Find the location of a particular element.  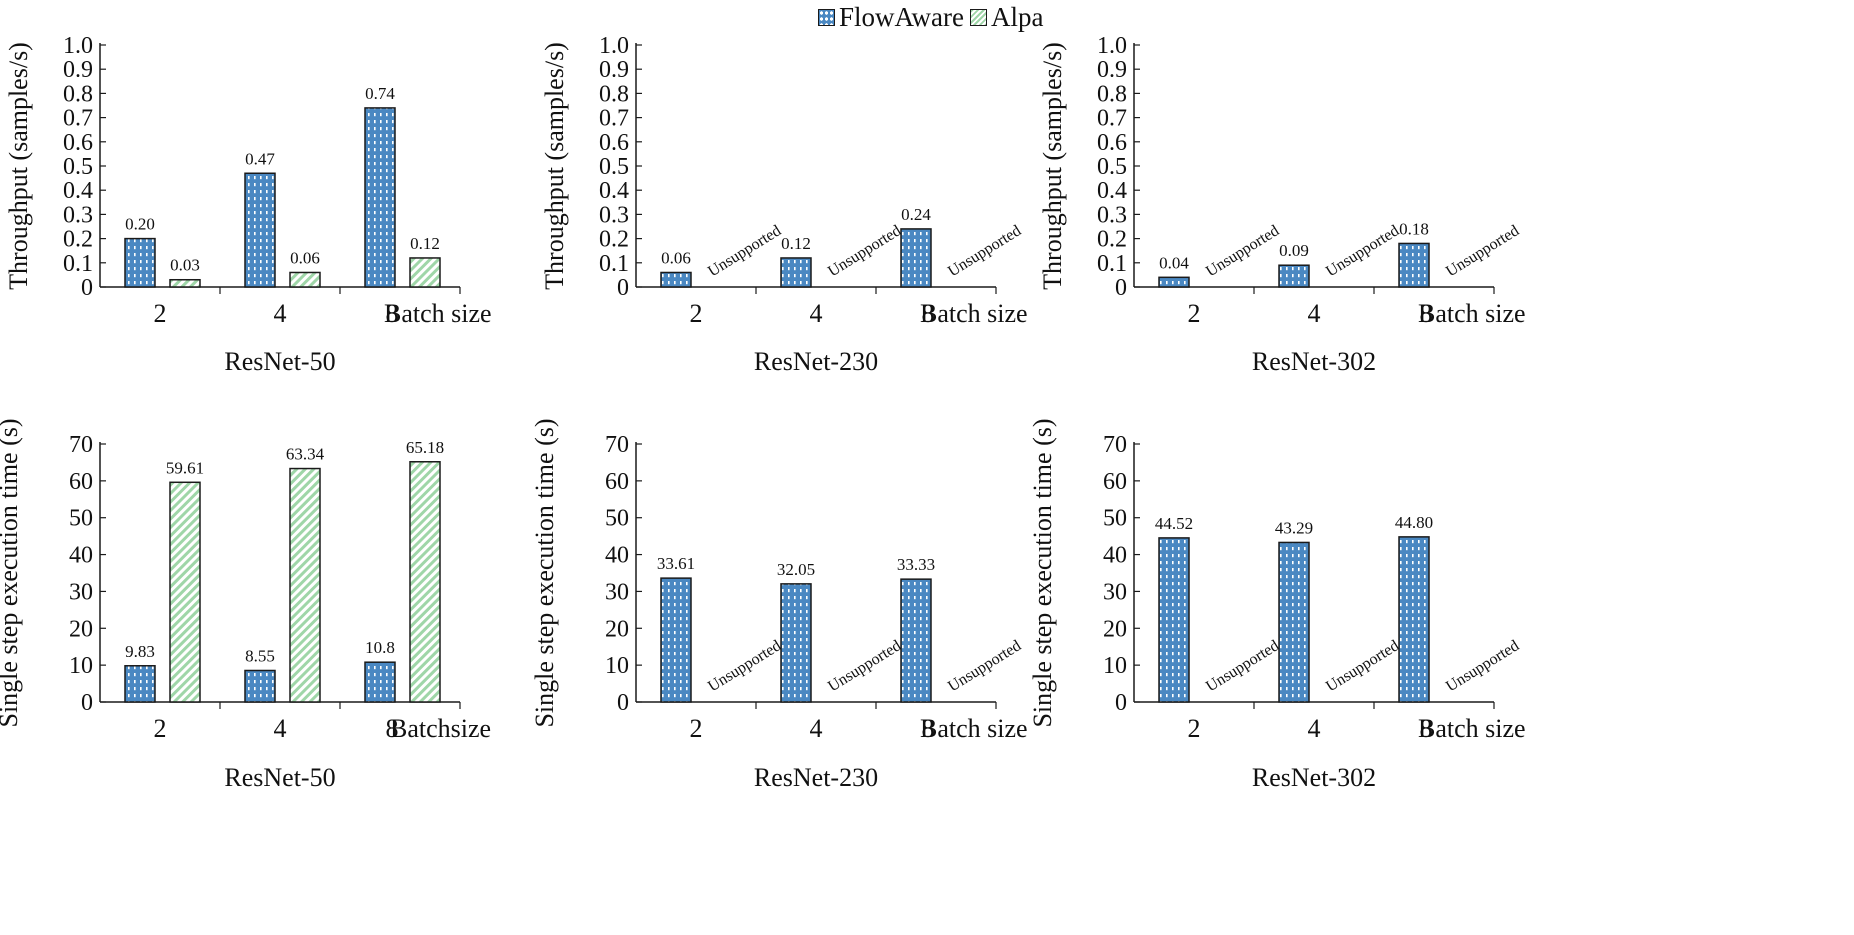

data-label-flowaware: 44.52 is located at coordinates (1174, 523).